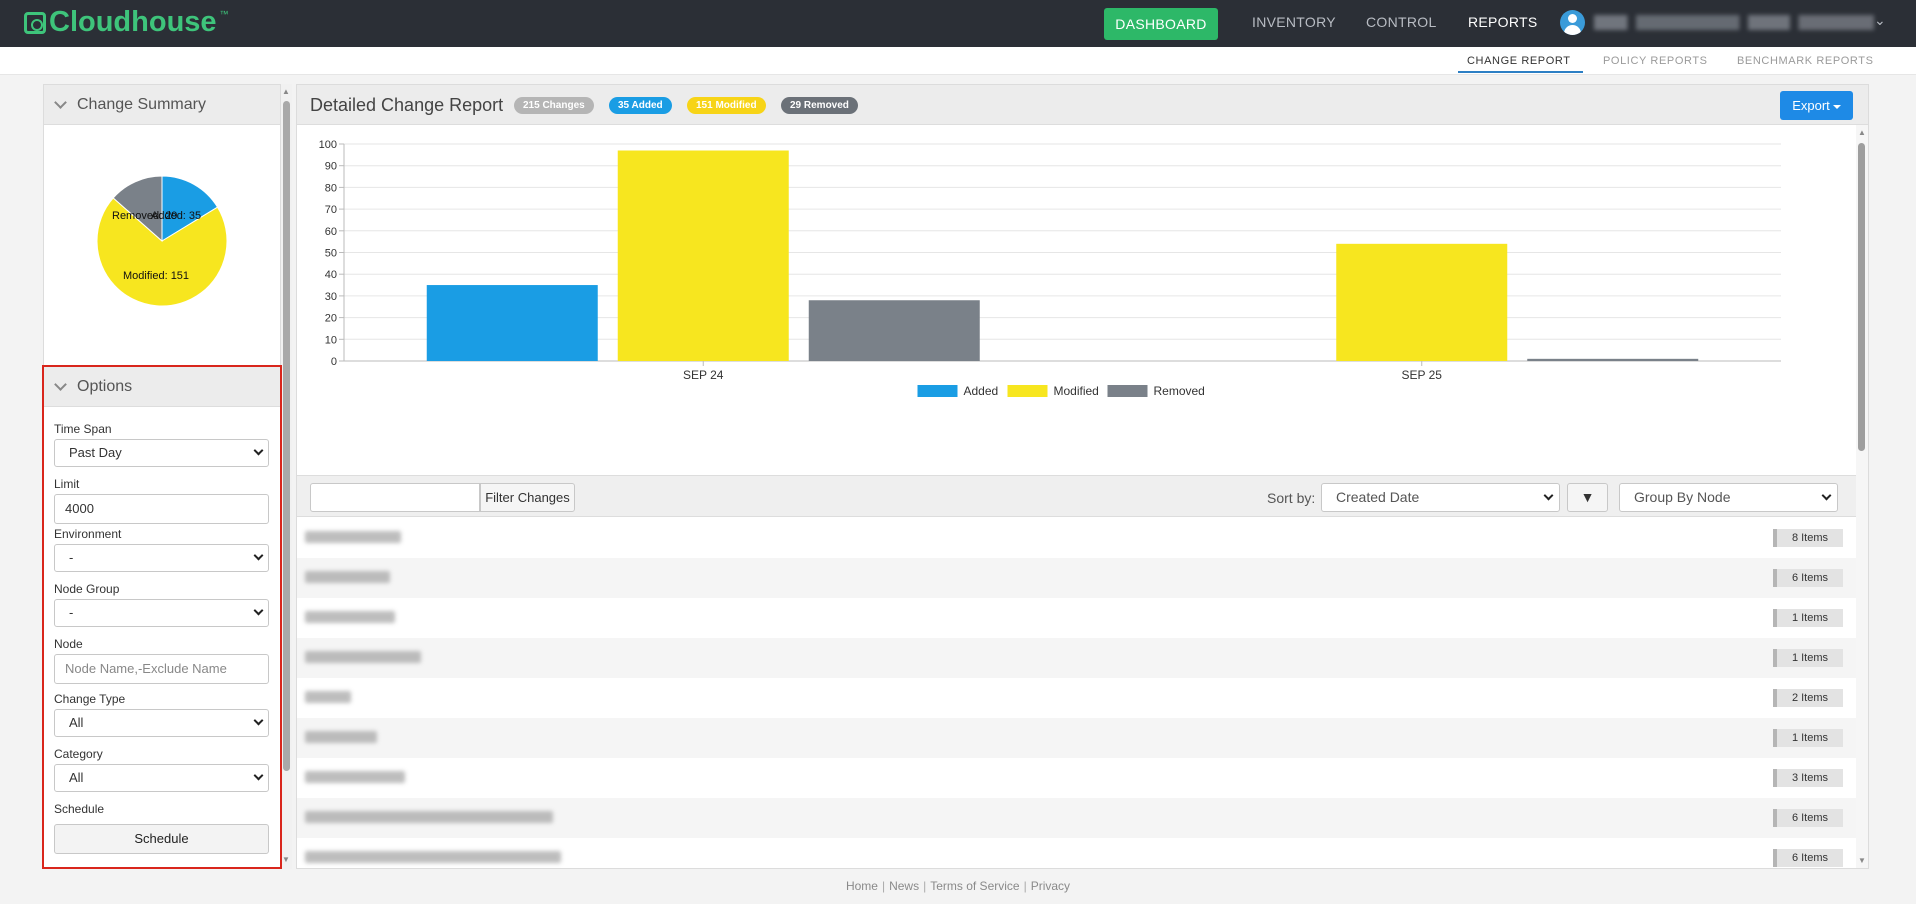 The width and height of the screenshot is (1916, 904). Describe the element at coordinates (331, 188) in the screenshot. I see `y-tick-label: 80` at that location.